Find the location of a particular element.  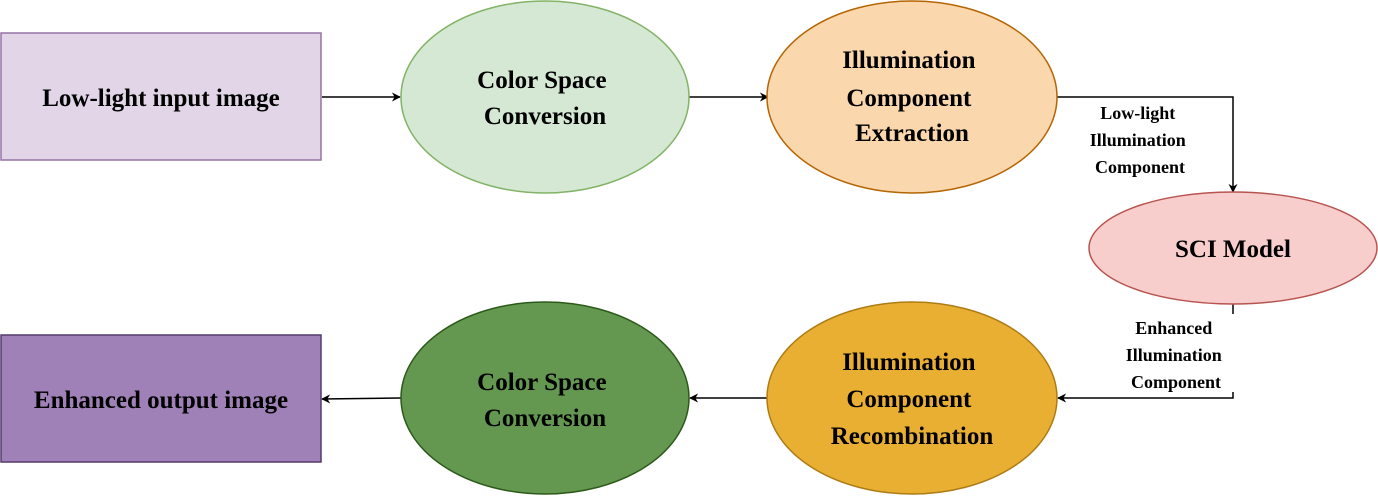

node-label: Illumination Component Extraction is located at coordinates (912, 97).